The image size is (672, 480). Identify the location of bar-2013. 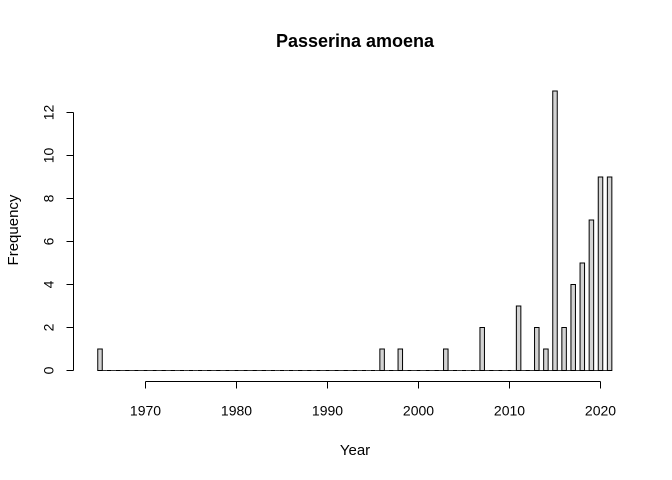
(537, 349).